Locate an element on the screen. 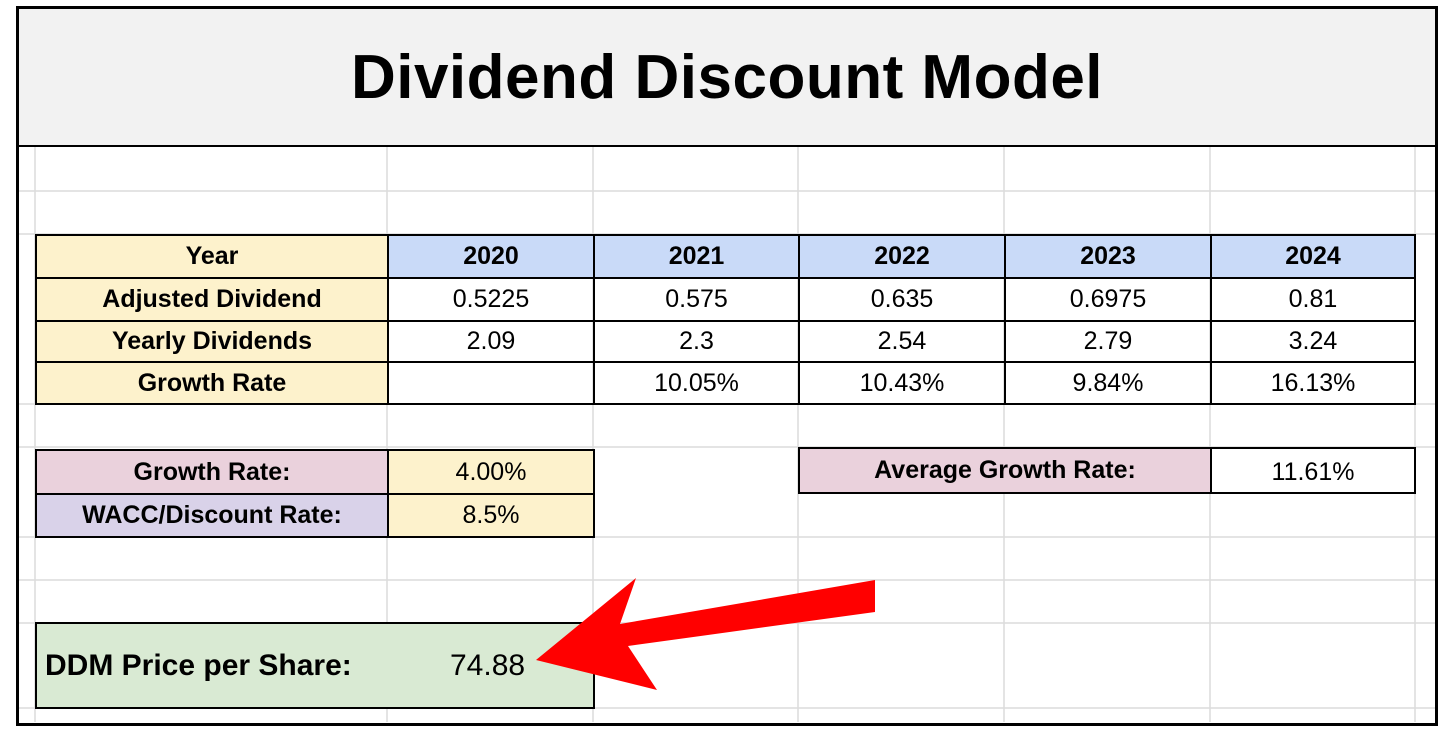 This screenshot has height=734, width=1456. table-cell: 10.05% is located at coordinates (696, 383).